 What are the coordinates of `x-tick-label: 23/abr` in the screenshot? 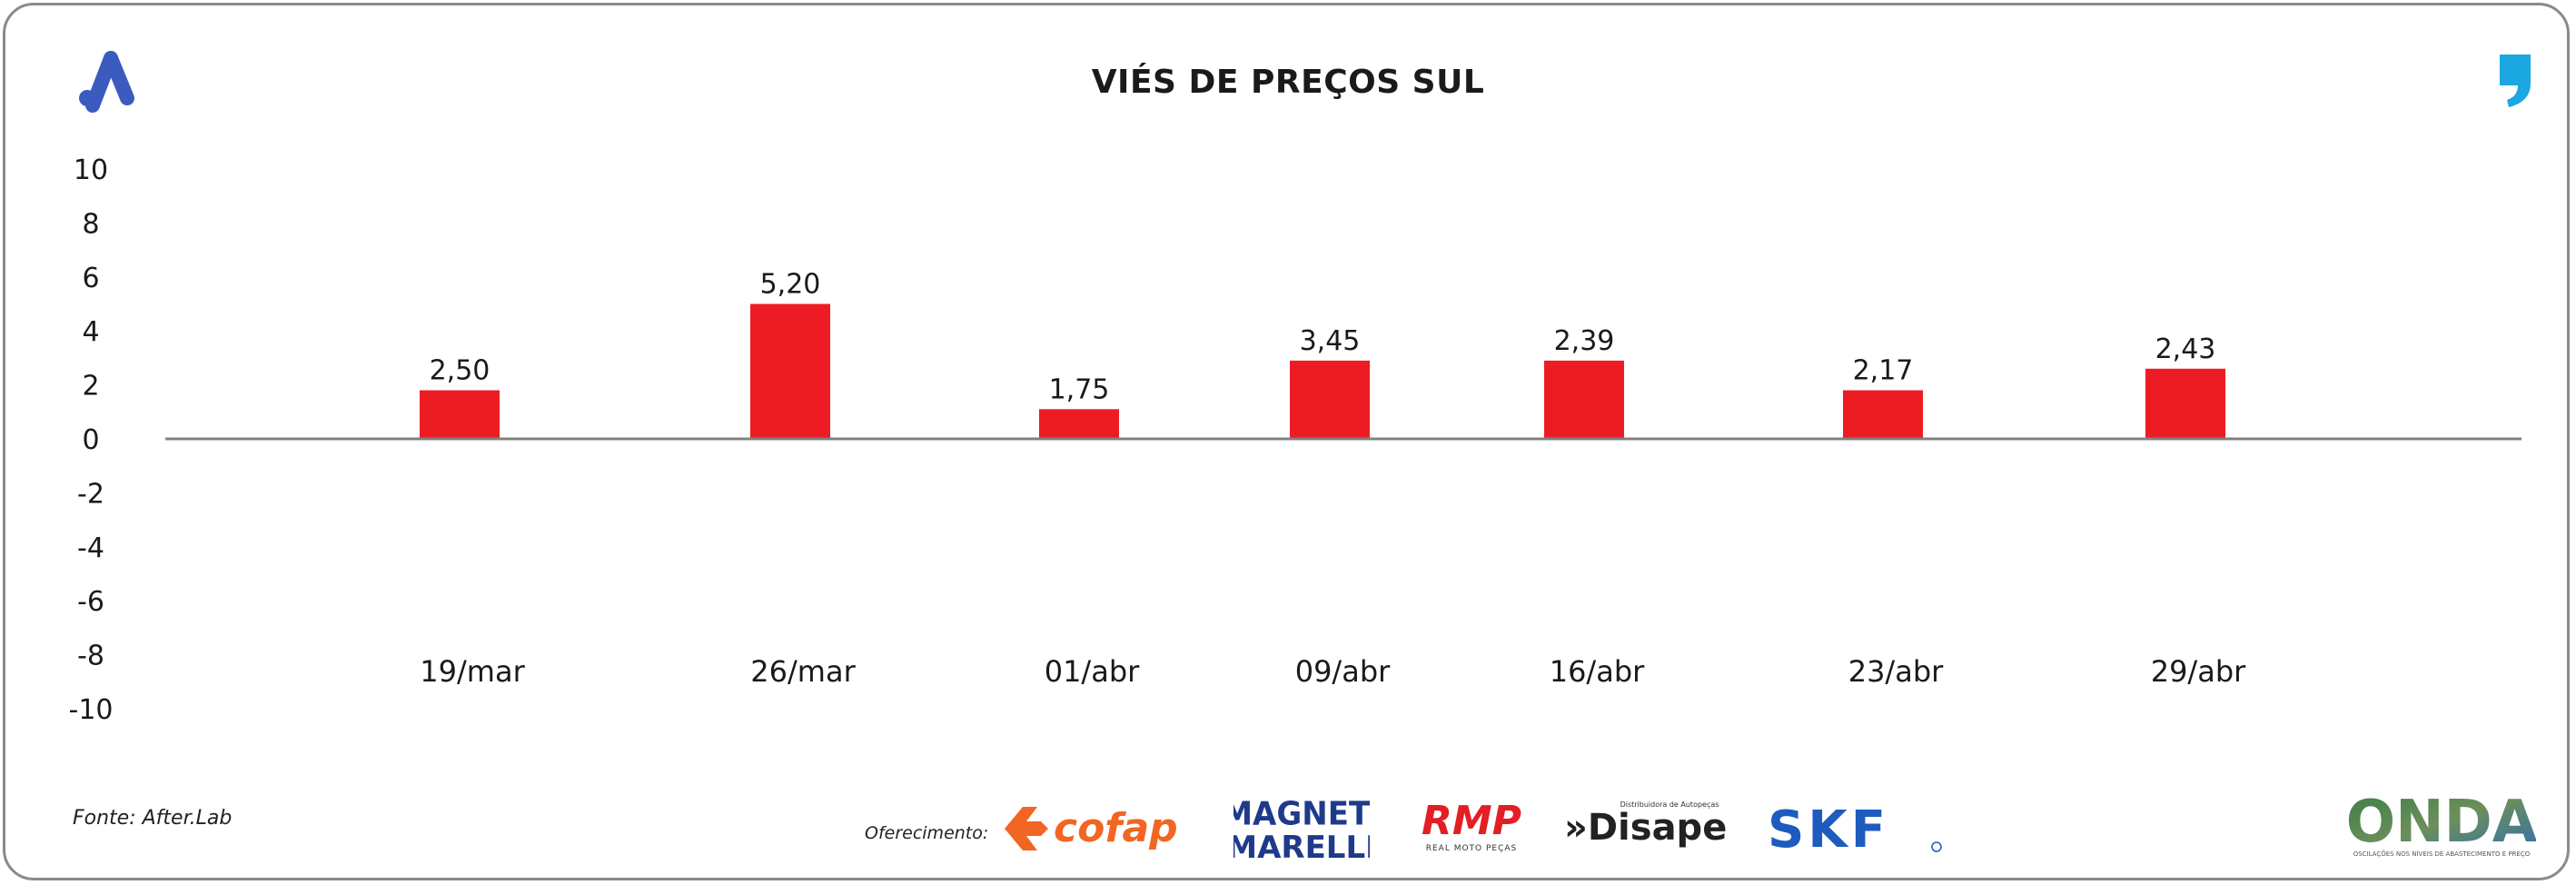 It's located at (1896, 671).